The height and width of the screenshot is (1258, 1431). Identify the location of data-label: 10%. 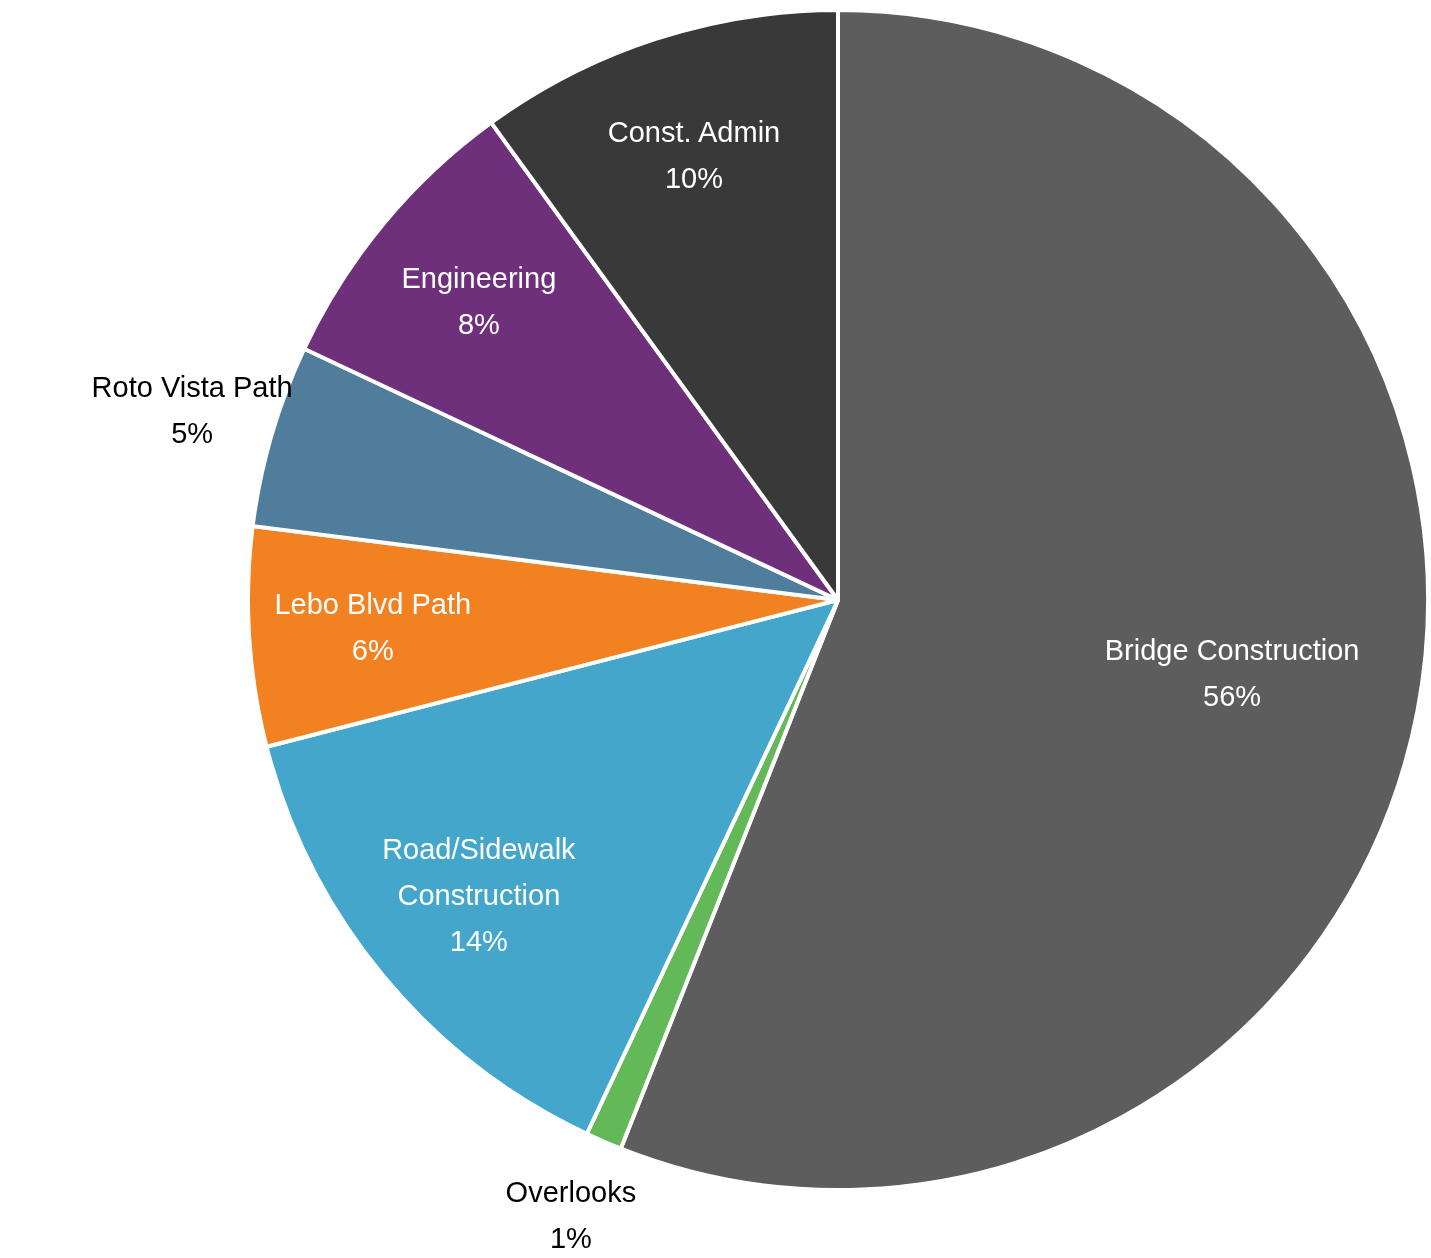
(693, 177).